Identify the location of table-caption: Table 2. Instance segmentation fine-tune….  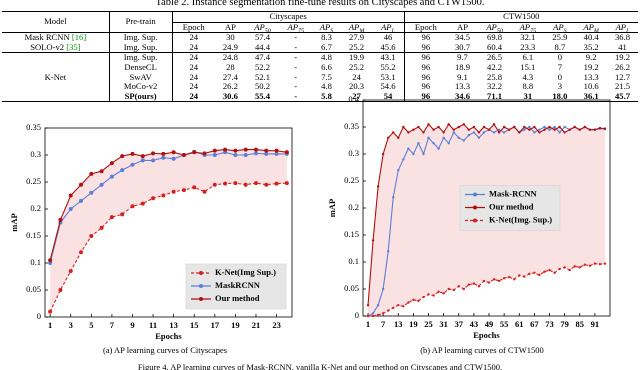
(320, 4).